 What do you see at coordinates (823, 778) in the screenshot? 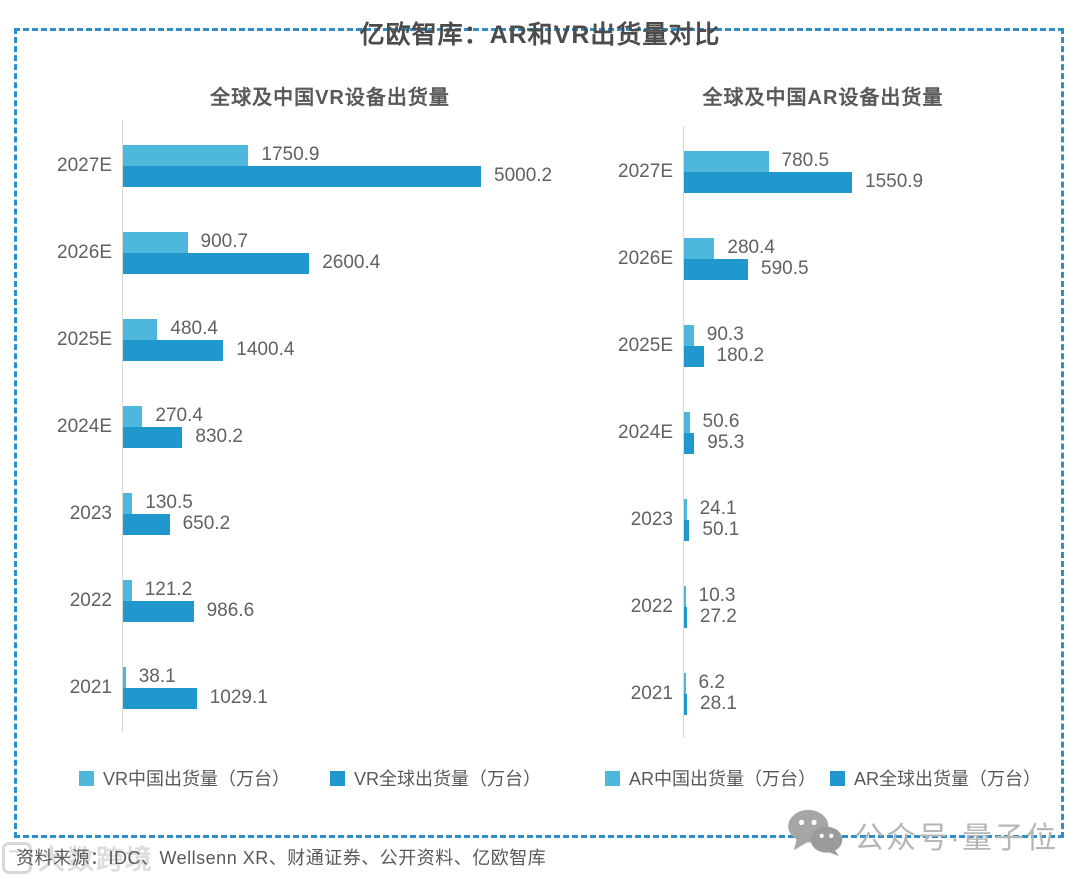
I see `ar-legend: AR中国出货量（万台） AR全球出货量（万台）` at bounding box center [823, 778].